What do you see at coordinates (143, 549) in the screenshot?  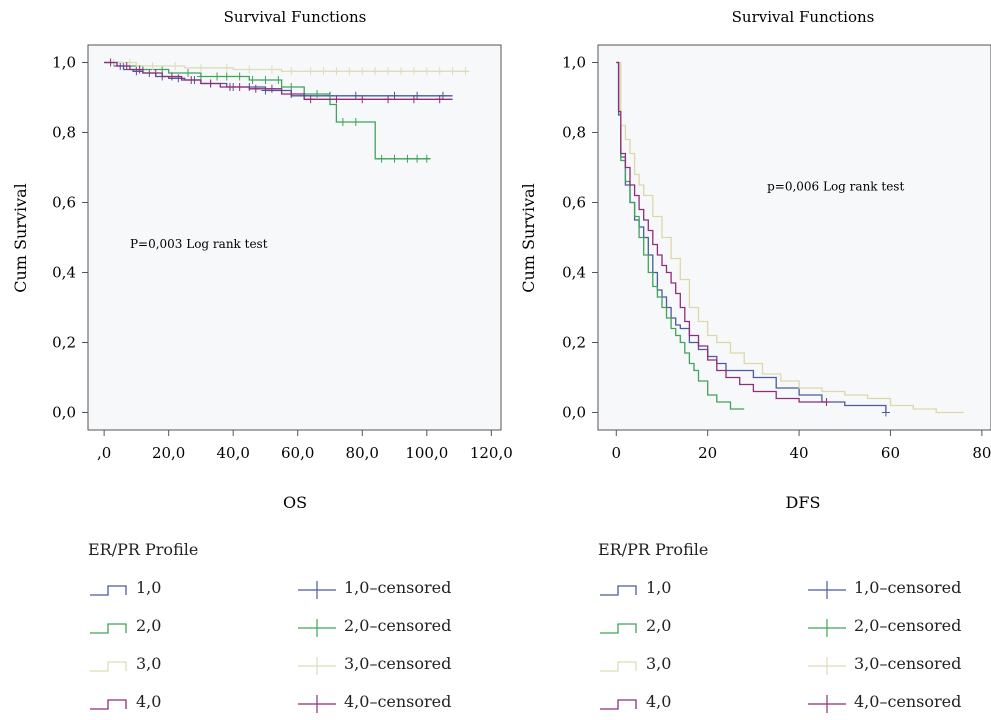 I see `legend-title: ER/PR Profile` at bounding box center [143, 549].